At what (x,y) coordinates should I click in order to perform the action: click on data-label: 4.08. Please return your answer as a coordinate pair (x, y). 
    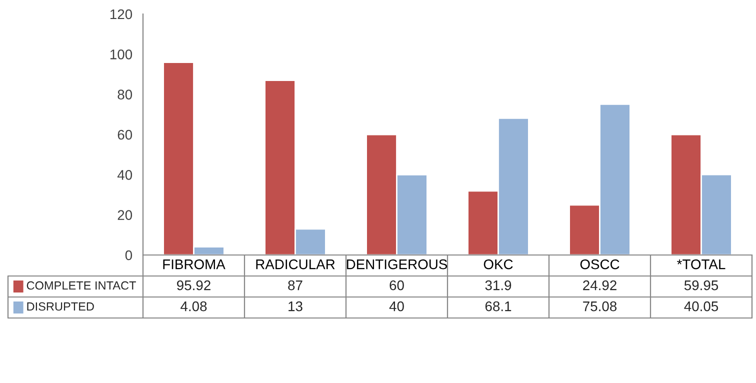
    Looking at the image, I should click on (193, 306).